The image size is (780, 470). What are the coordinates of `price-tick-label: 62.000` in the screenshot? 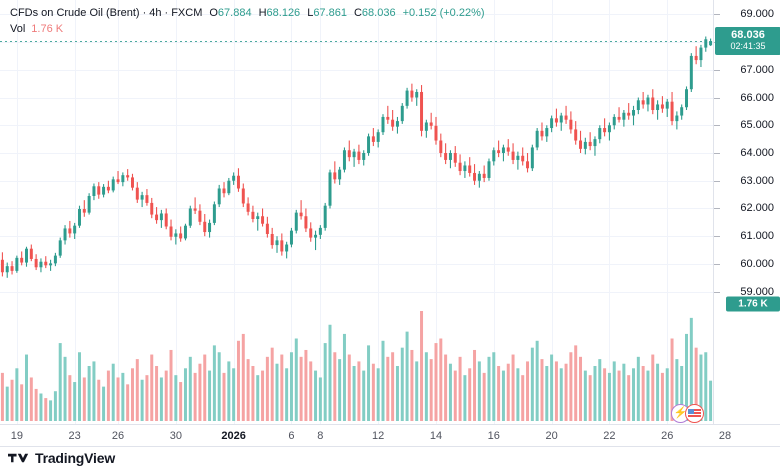 It's located at (757, 208).